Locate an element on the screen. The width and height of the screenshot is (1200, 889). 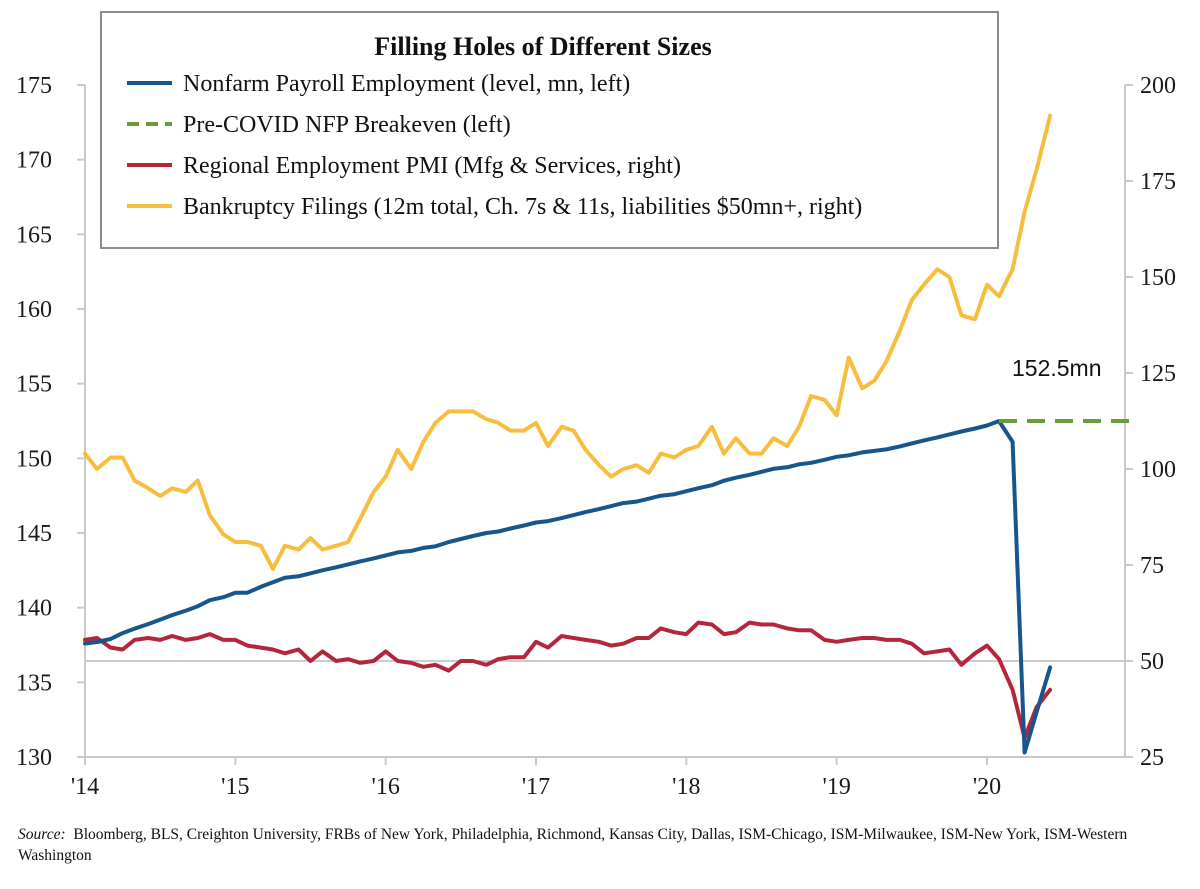
left-tick-label: 140 is located at coordinates (34, 609).